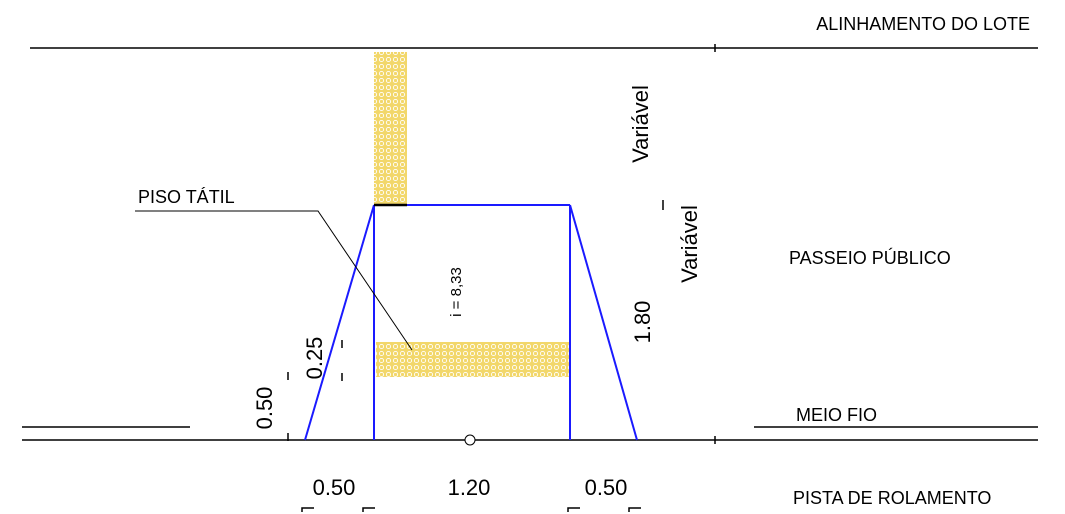  Describe the element at coordinates (314, 358) in the screenshot. I see `tactile-depth-dimension: 0.25` at that location.